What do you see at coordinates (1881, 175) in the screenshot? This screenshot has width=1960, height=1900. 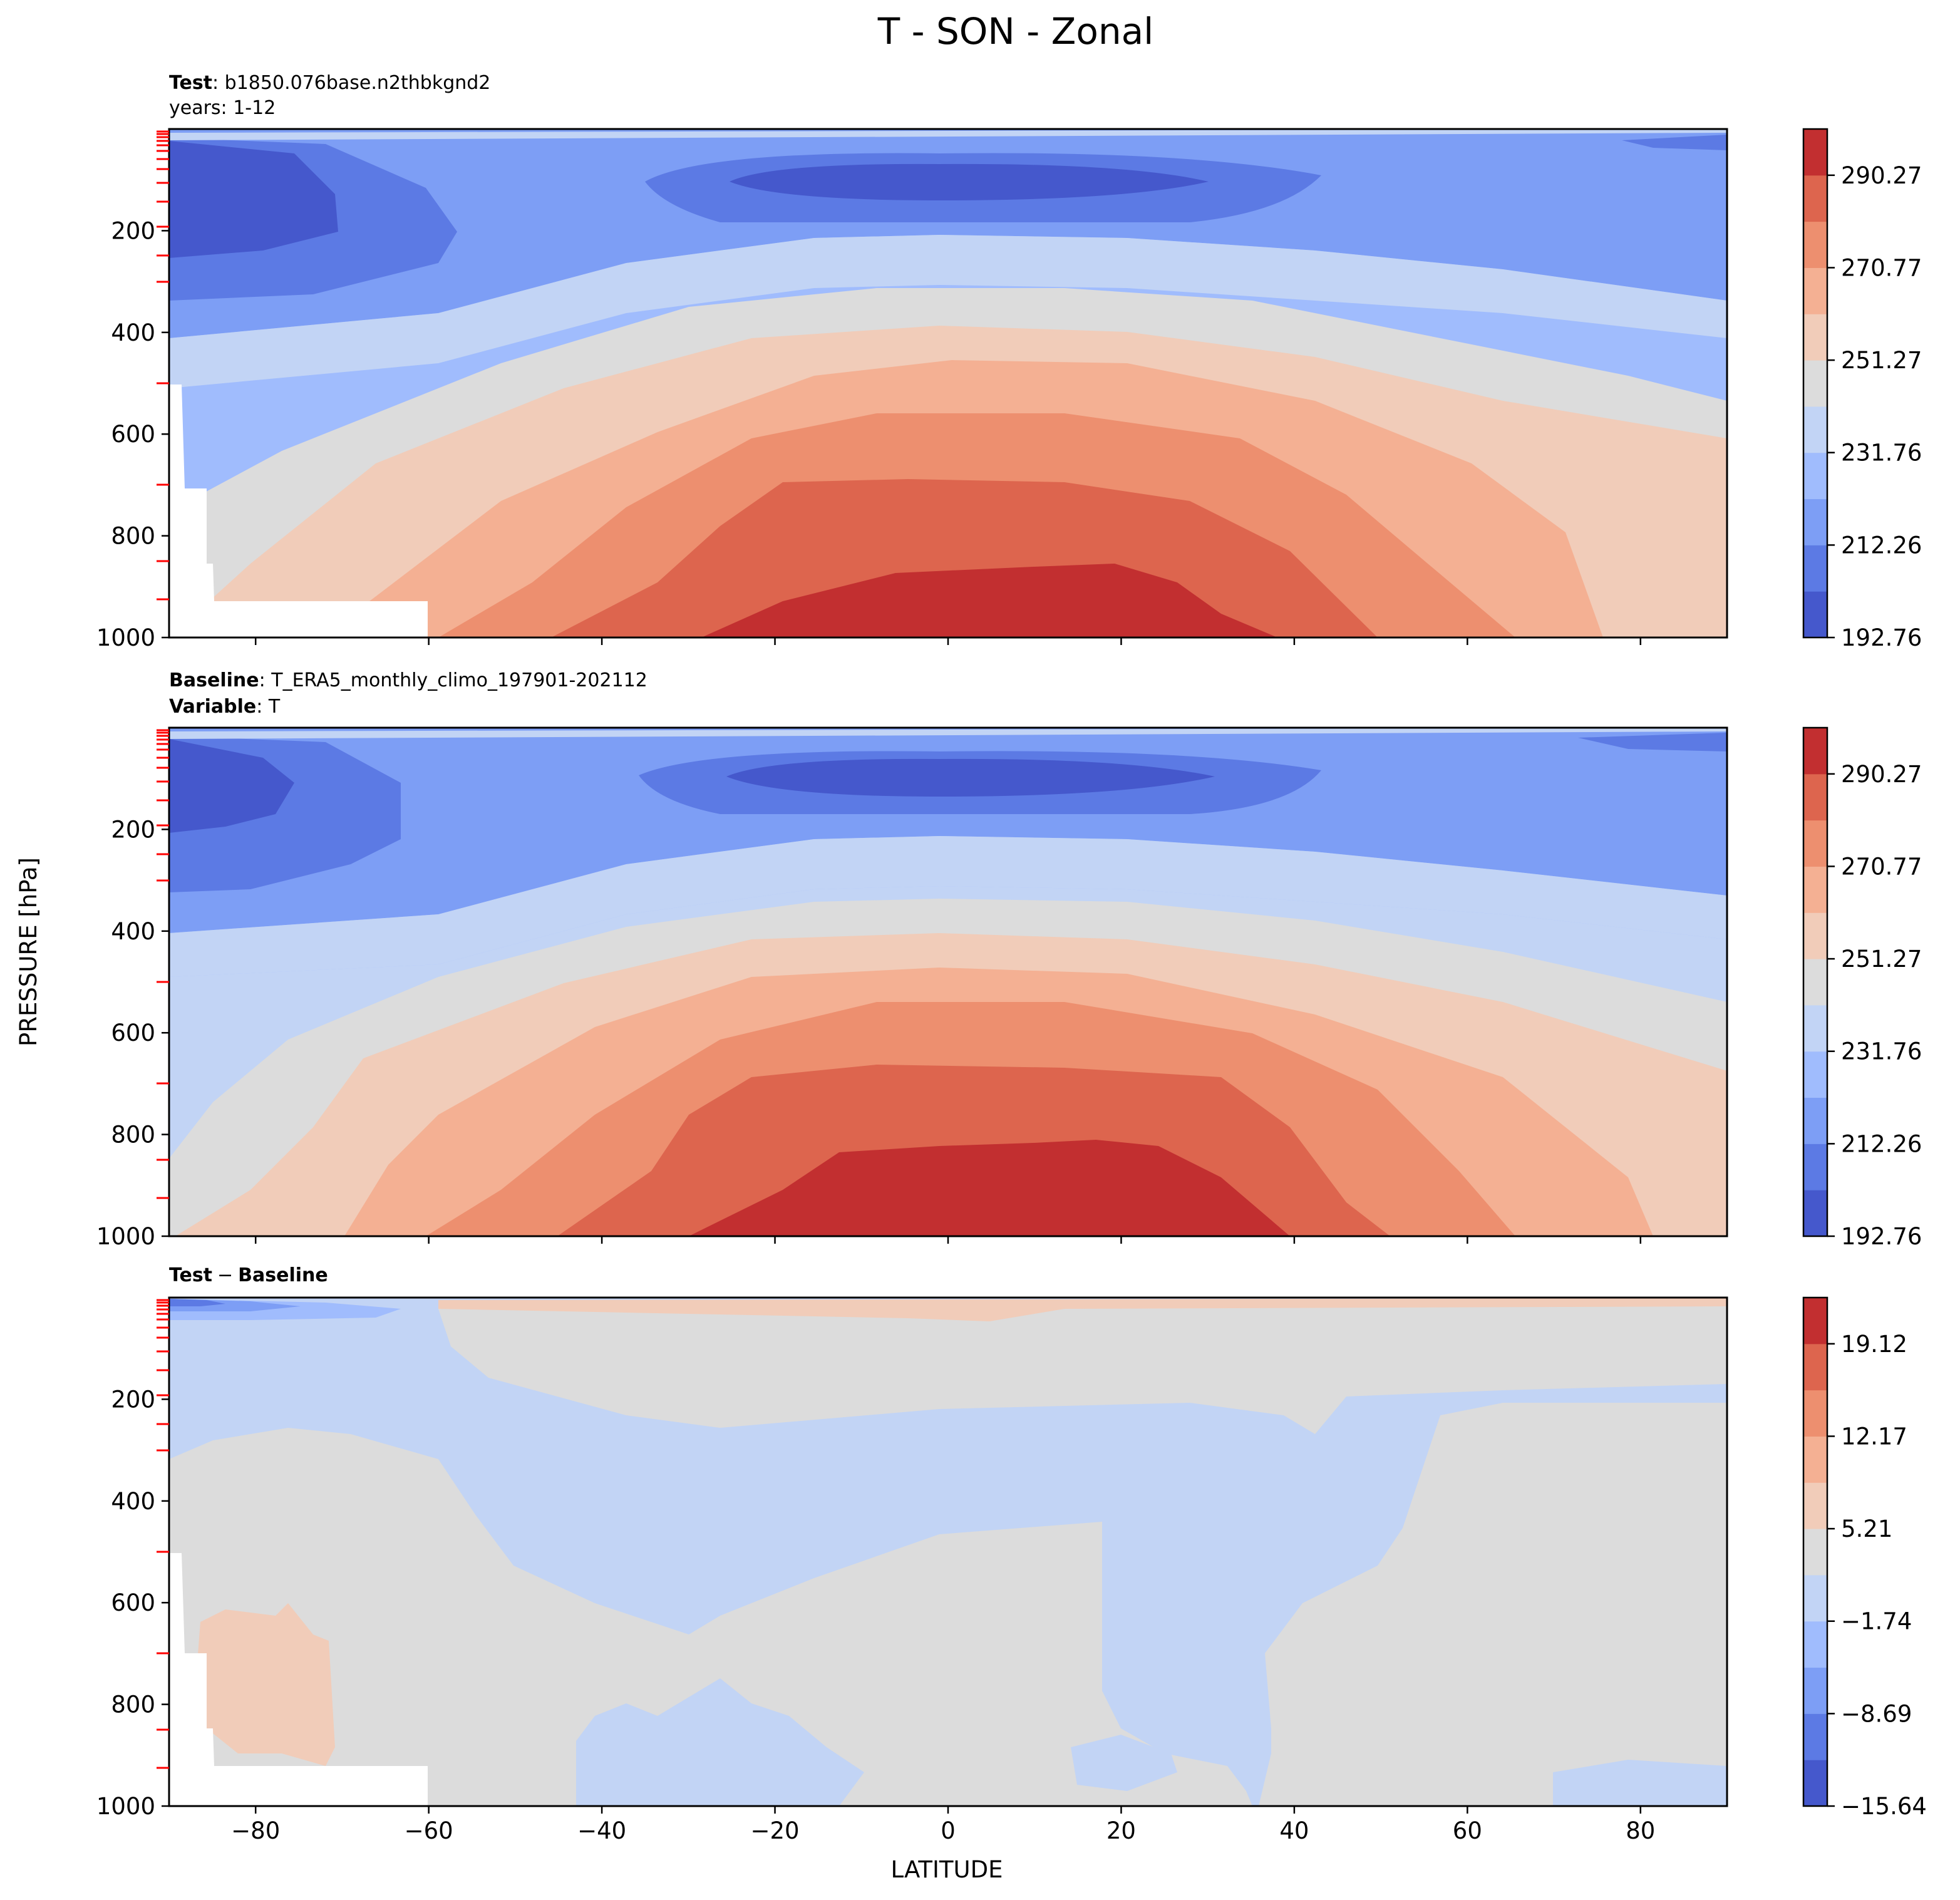 I see `colorbar-tick-label: 290.27` at bounding box center [1881, 175].